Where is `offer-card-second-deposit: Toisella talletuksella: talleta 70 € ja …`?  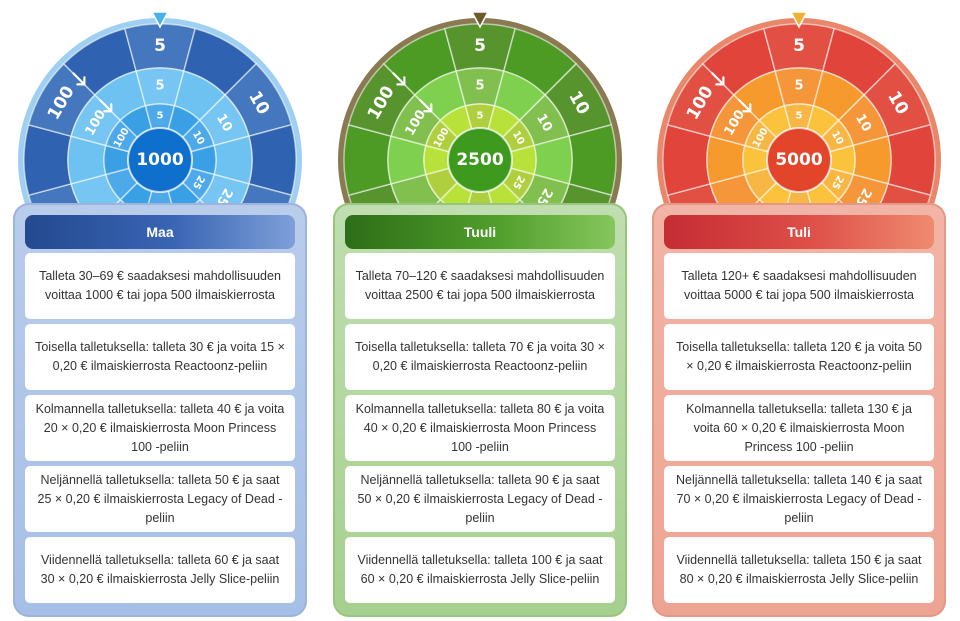 offer-card-second-deposit: Toisella talletuksella: talleta 70 € ja … is located at coordinates (480, 357).